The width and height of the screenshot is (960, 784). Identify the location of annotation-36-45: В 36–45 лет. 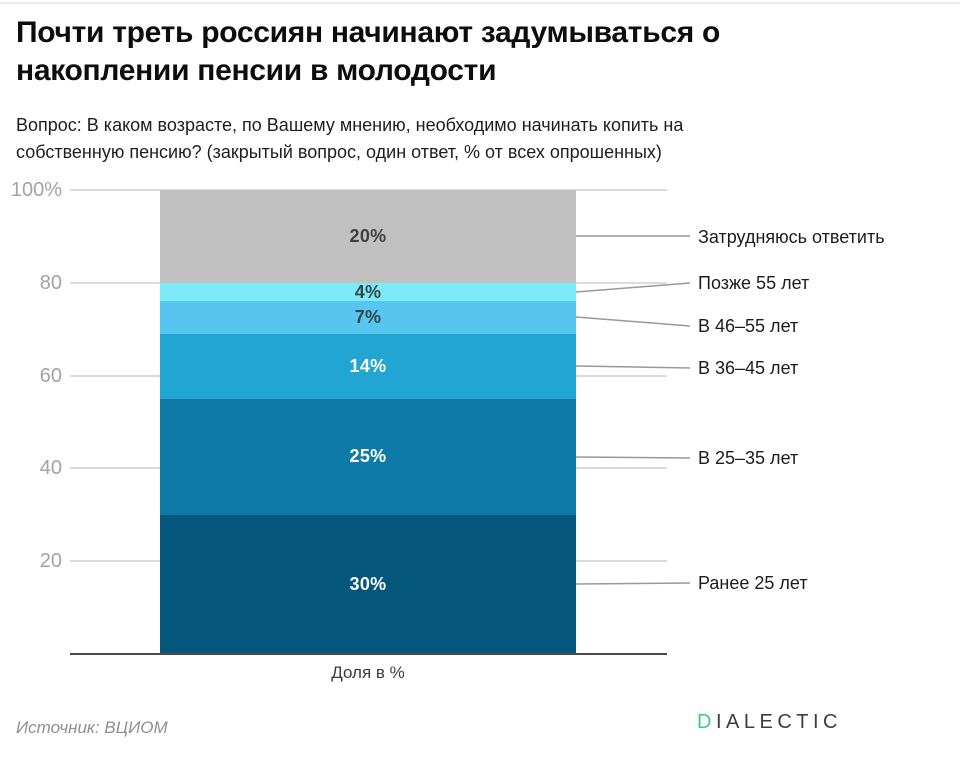
(748, 368).